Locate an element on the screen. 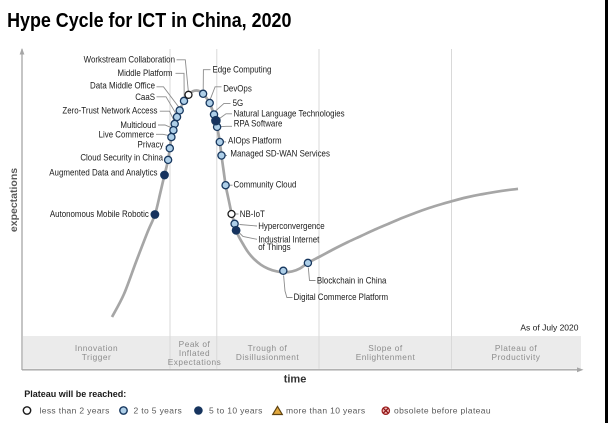 This screenshot has height=430, width=608. svg-text: Edge Computing is located at coordinates (242, 69).